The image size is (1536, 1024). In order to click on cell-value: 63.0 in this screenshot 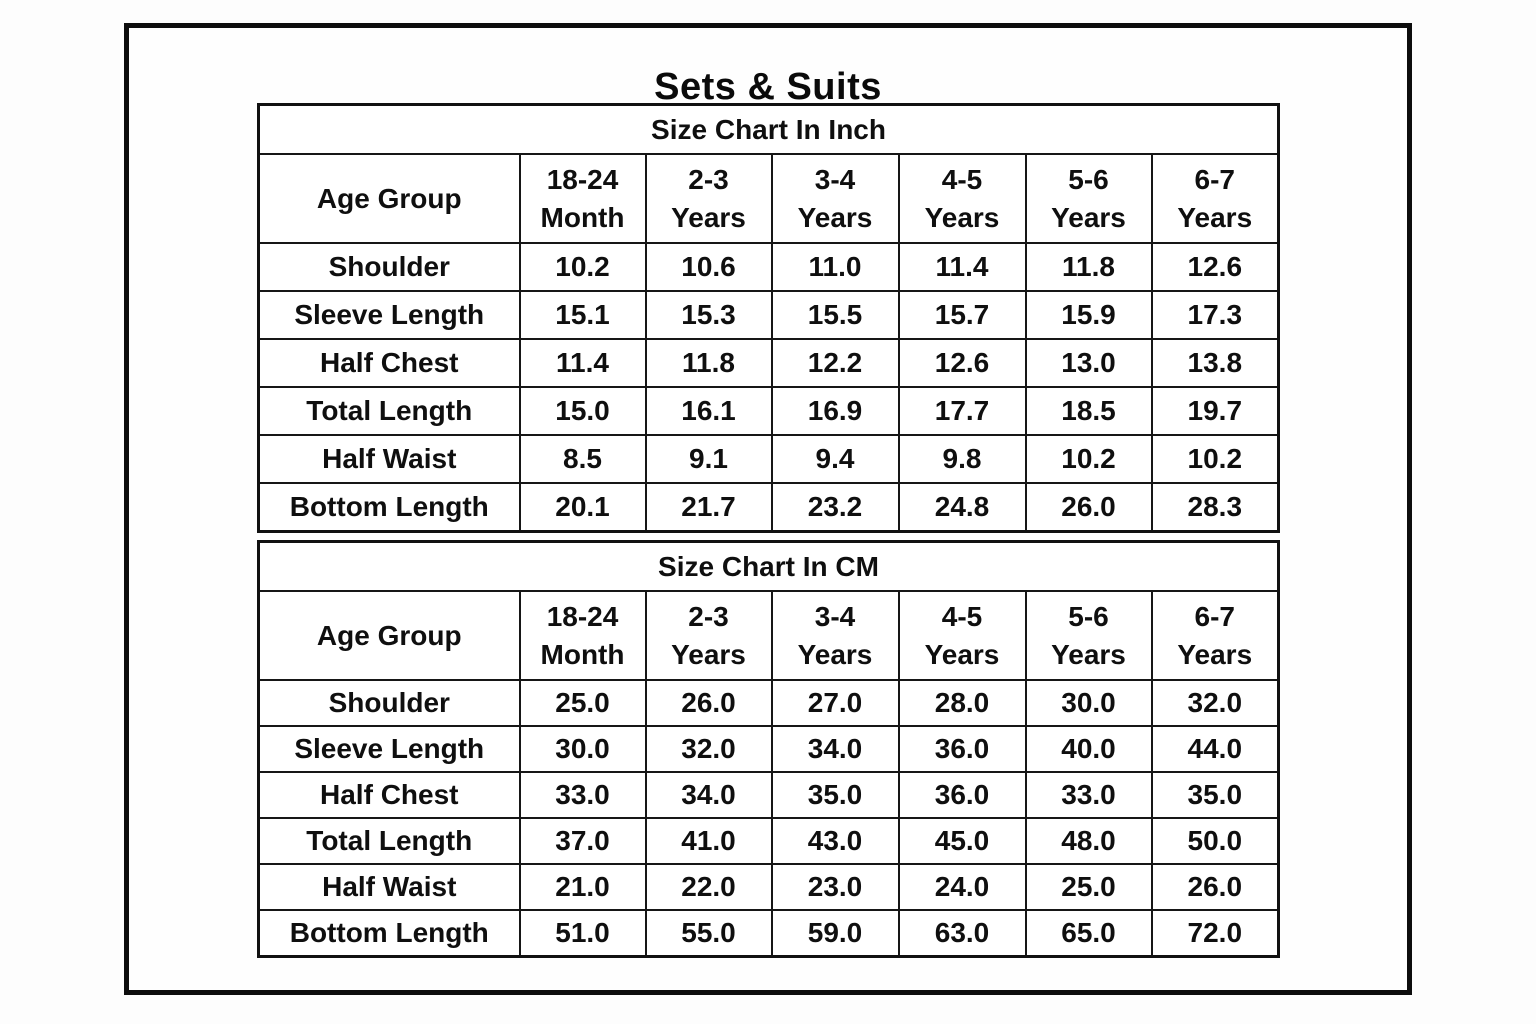, I will do `click(962, 933)`.